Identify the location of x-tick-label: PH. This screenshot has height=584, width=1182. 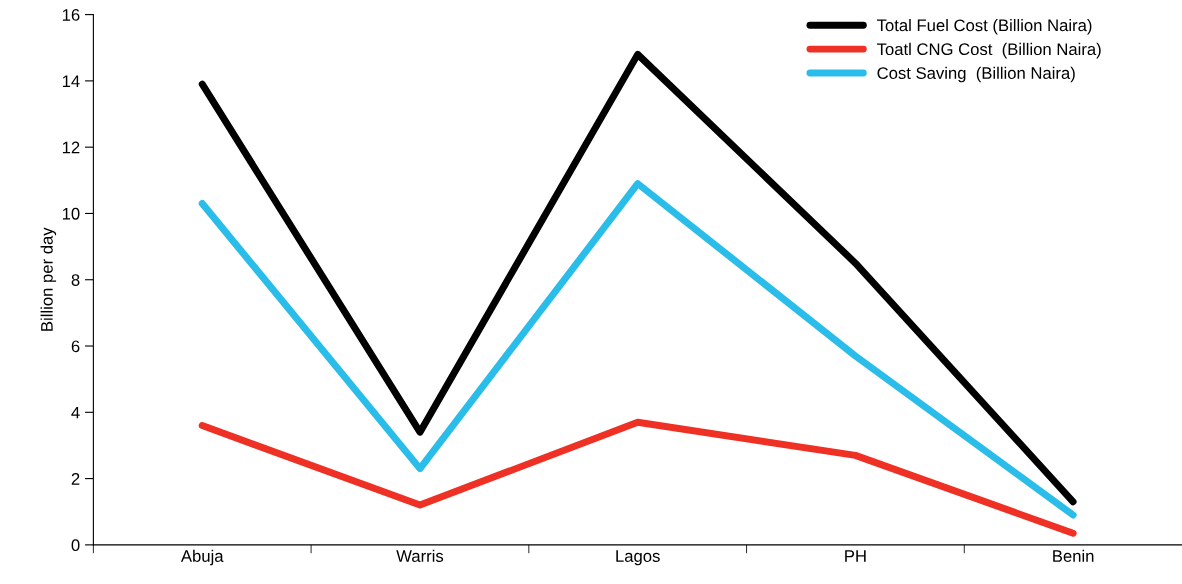
(855, 556).